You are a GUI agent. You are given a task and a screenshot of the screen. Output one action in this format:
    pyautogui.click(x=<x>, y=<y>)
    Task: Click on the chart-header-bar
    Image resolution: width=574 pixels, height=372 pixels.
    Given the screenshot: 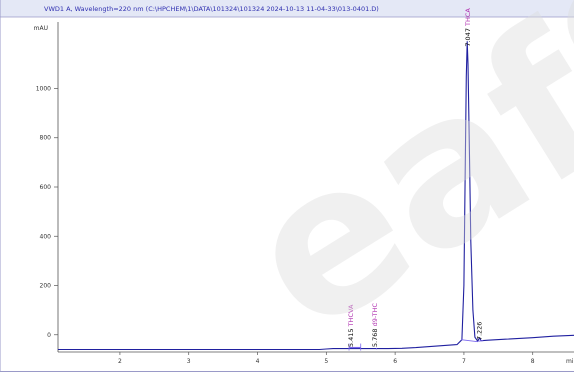 What is the action you would take?
    pyautogui.click(x=287, y=8)
    